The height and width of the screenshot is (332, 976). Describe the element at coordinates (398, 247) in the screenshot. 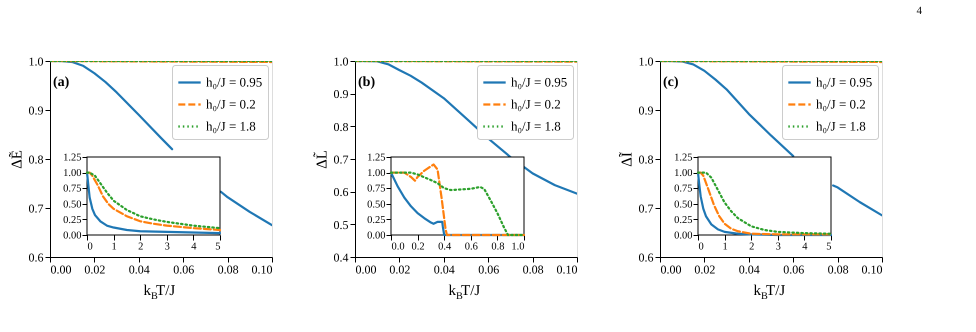

I see `x-tick-label: 0.0` at that location.